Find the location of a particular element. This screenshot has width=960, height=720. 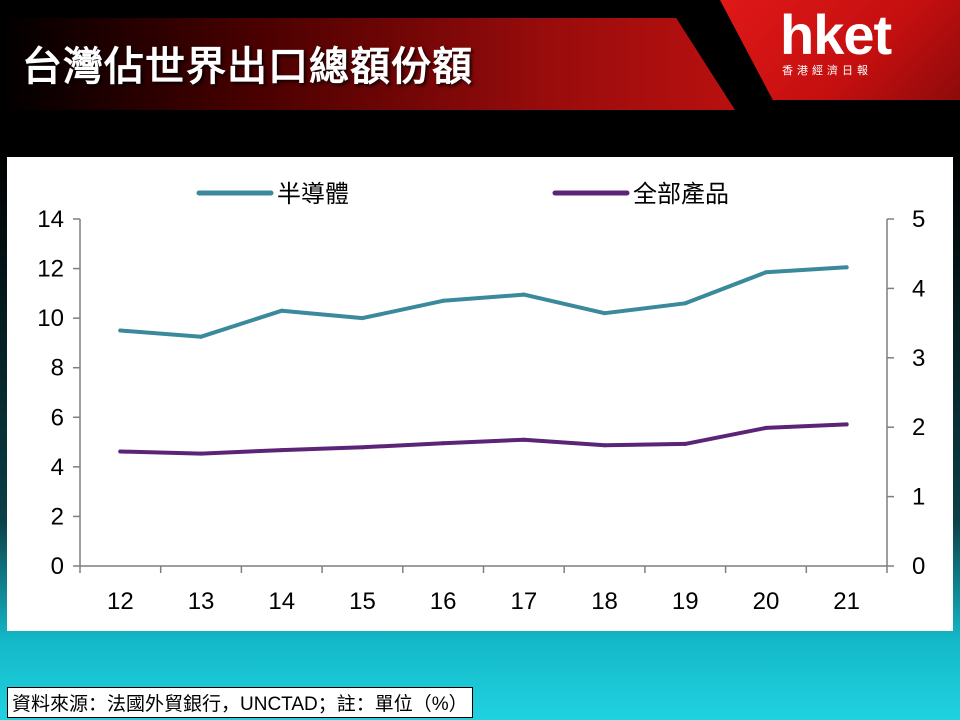

right-axis-tick-label: 1 is located at coordinates (918, 497).